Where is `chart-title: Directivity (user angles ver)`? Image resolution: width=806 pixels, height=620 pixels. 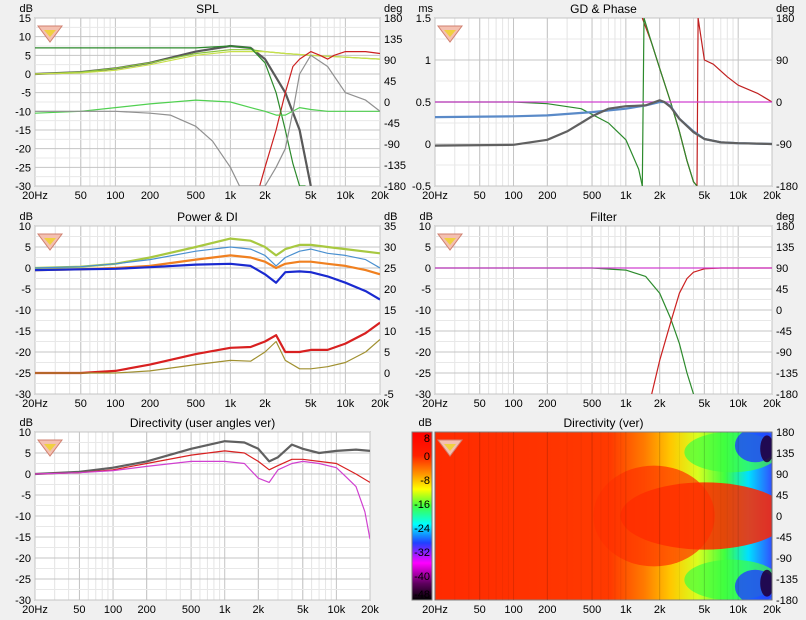 chart-title: Directivity (user angles ver) is located at coordinates (202, 423).